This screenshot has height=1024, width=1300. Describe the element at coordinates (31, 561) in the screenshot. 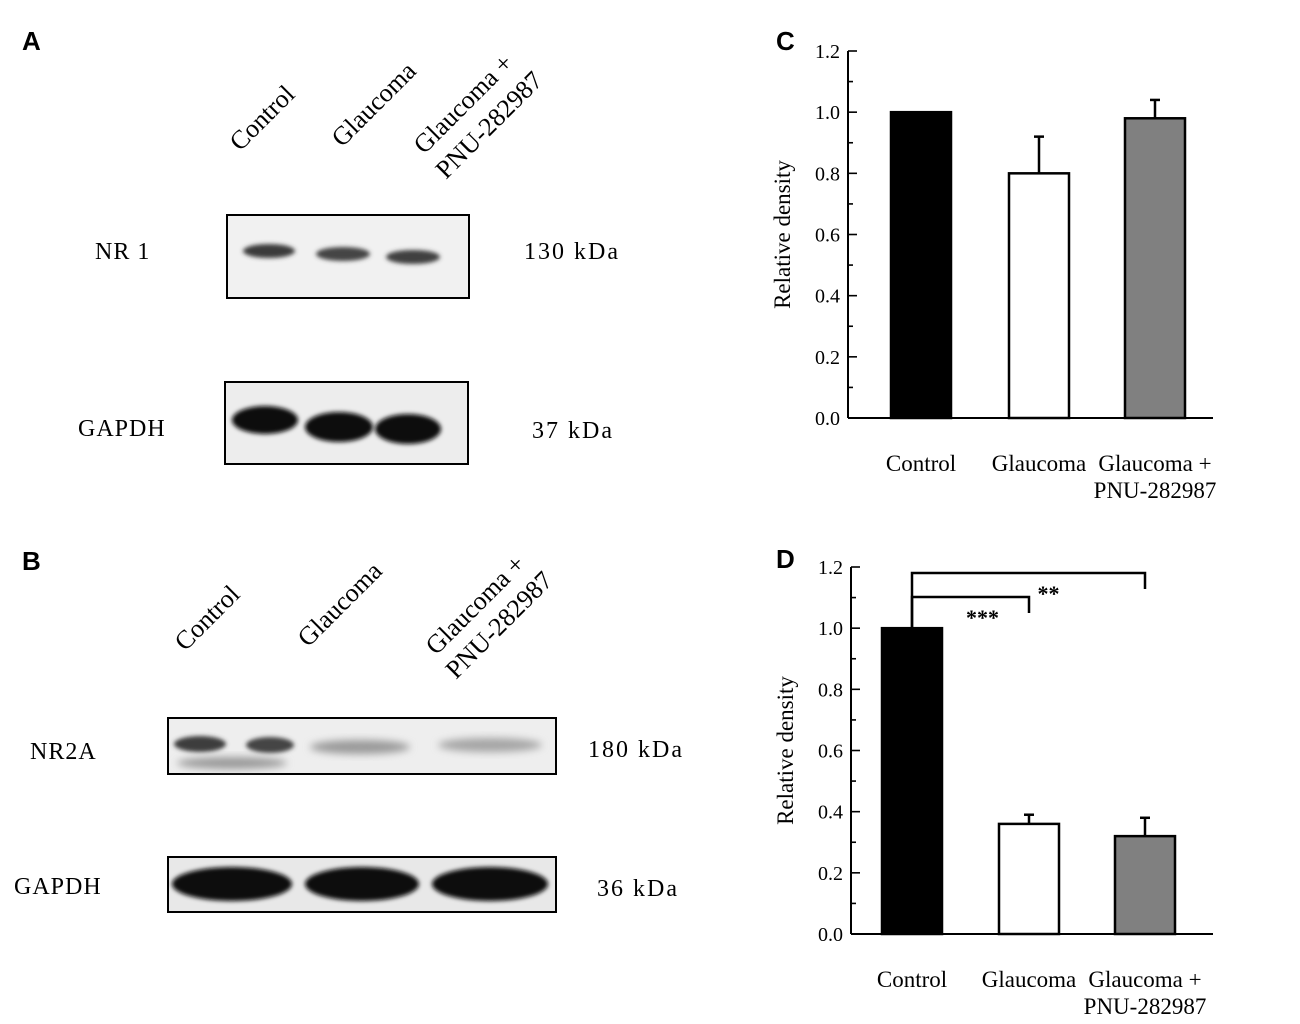

I see `panel-b-letter: B` at that location.